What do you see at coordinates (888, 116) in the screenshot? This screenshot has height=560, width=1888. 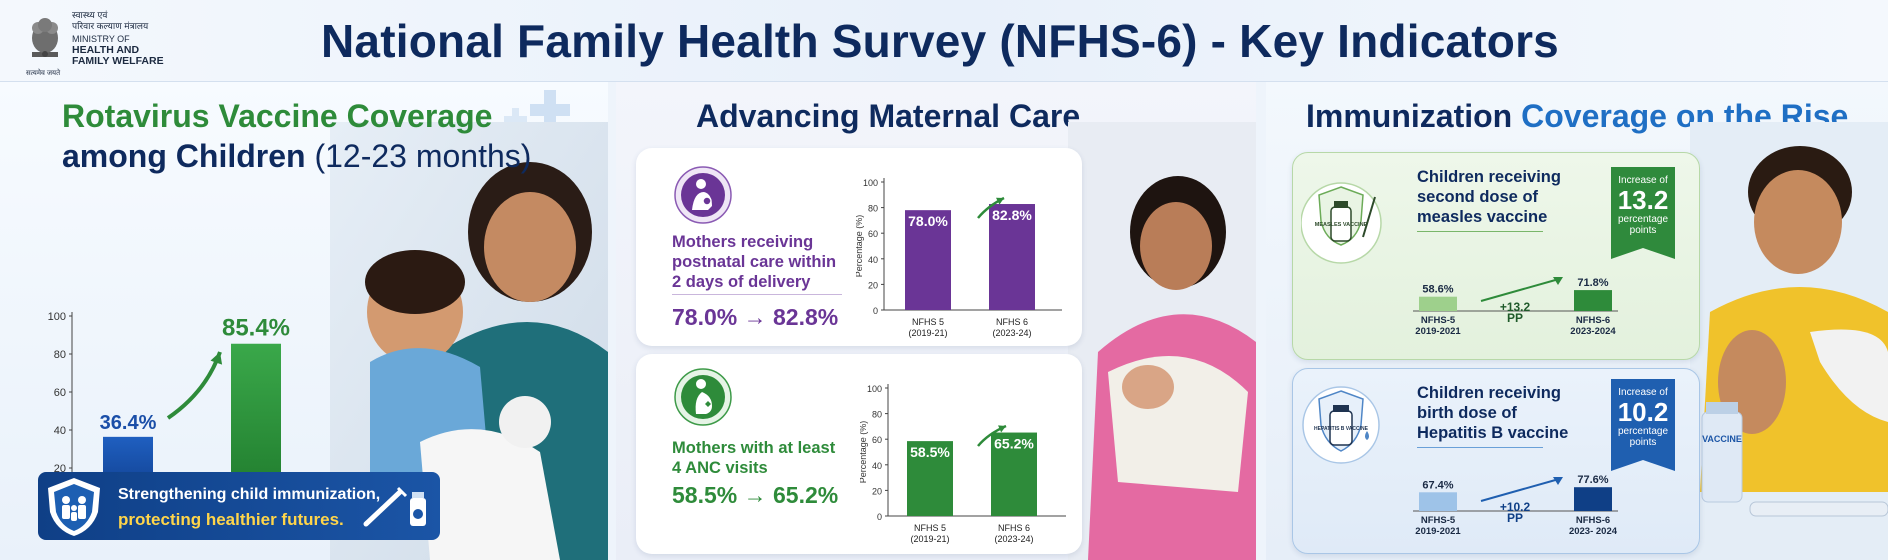 I see `maternal-title: Advancing Maternal Care` at bounding box center [888, 116].